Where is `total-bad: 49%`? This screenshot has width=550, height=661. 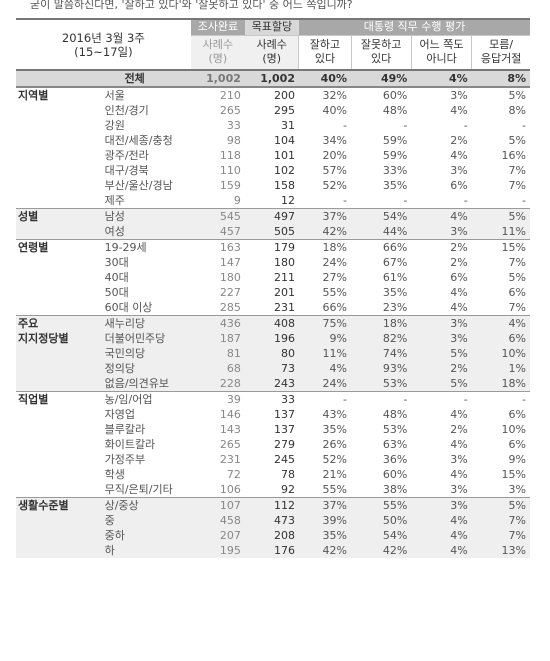 total-bad: 49% is located at coordinates (381, 79).